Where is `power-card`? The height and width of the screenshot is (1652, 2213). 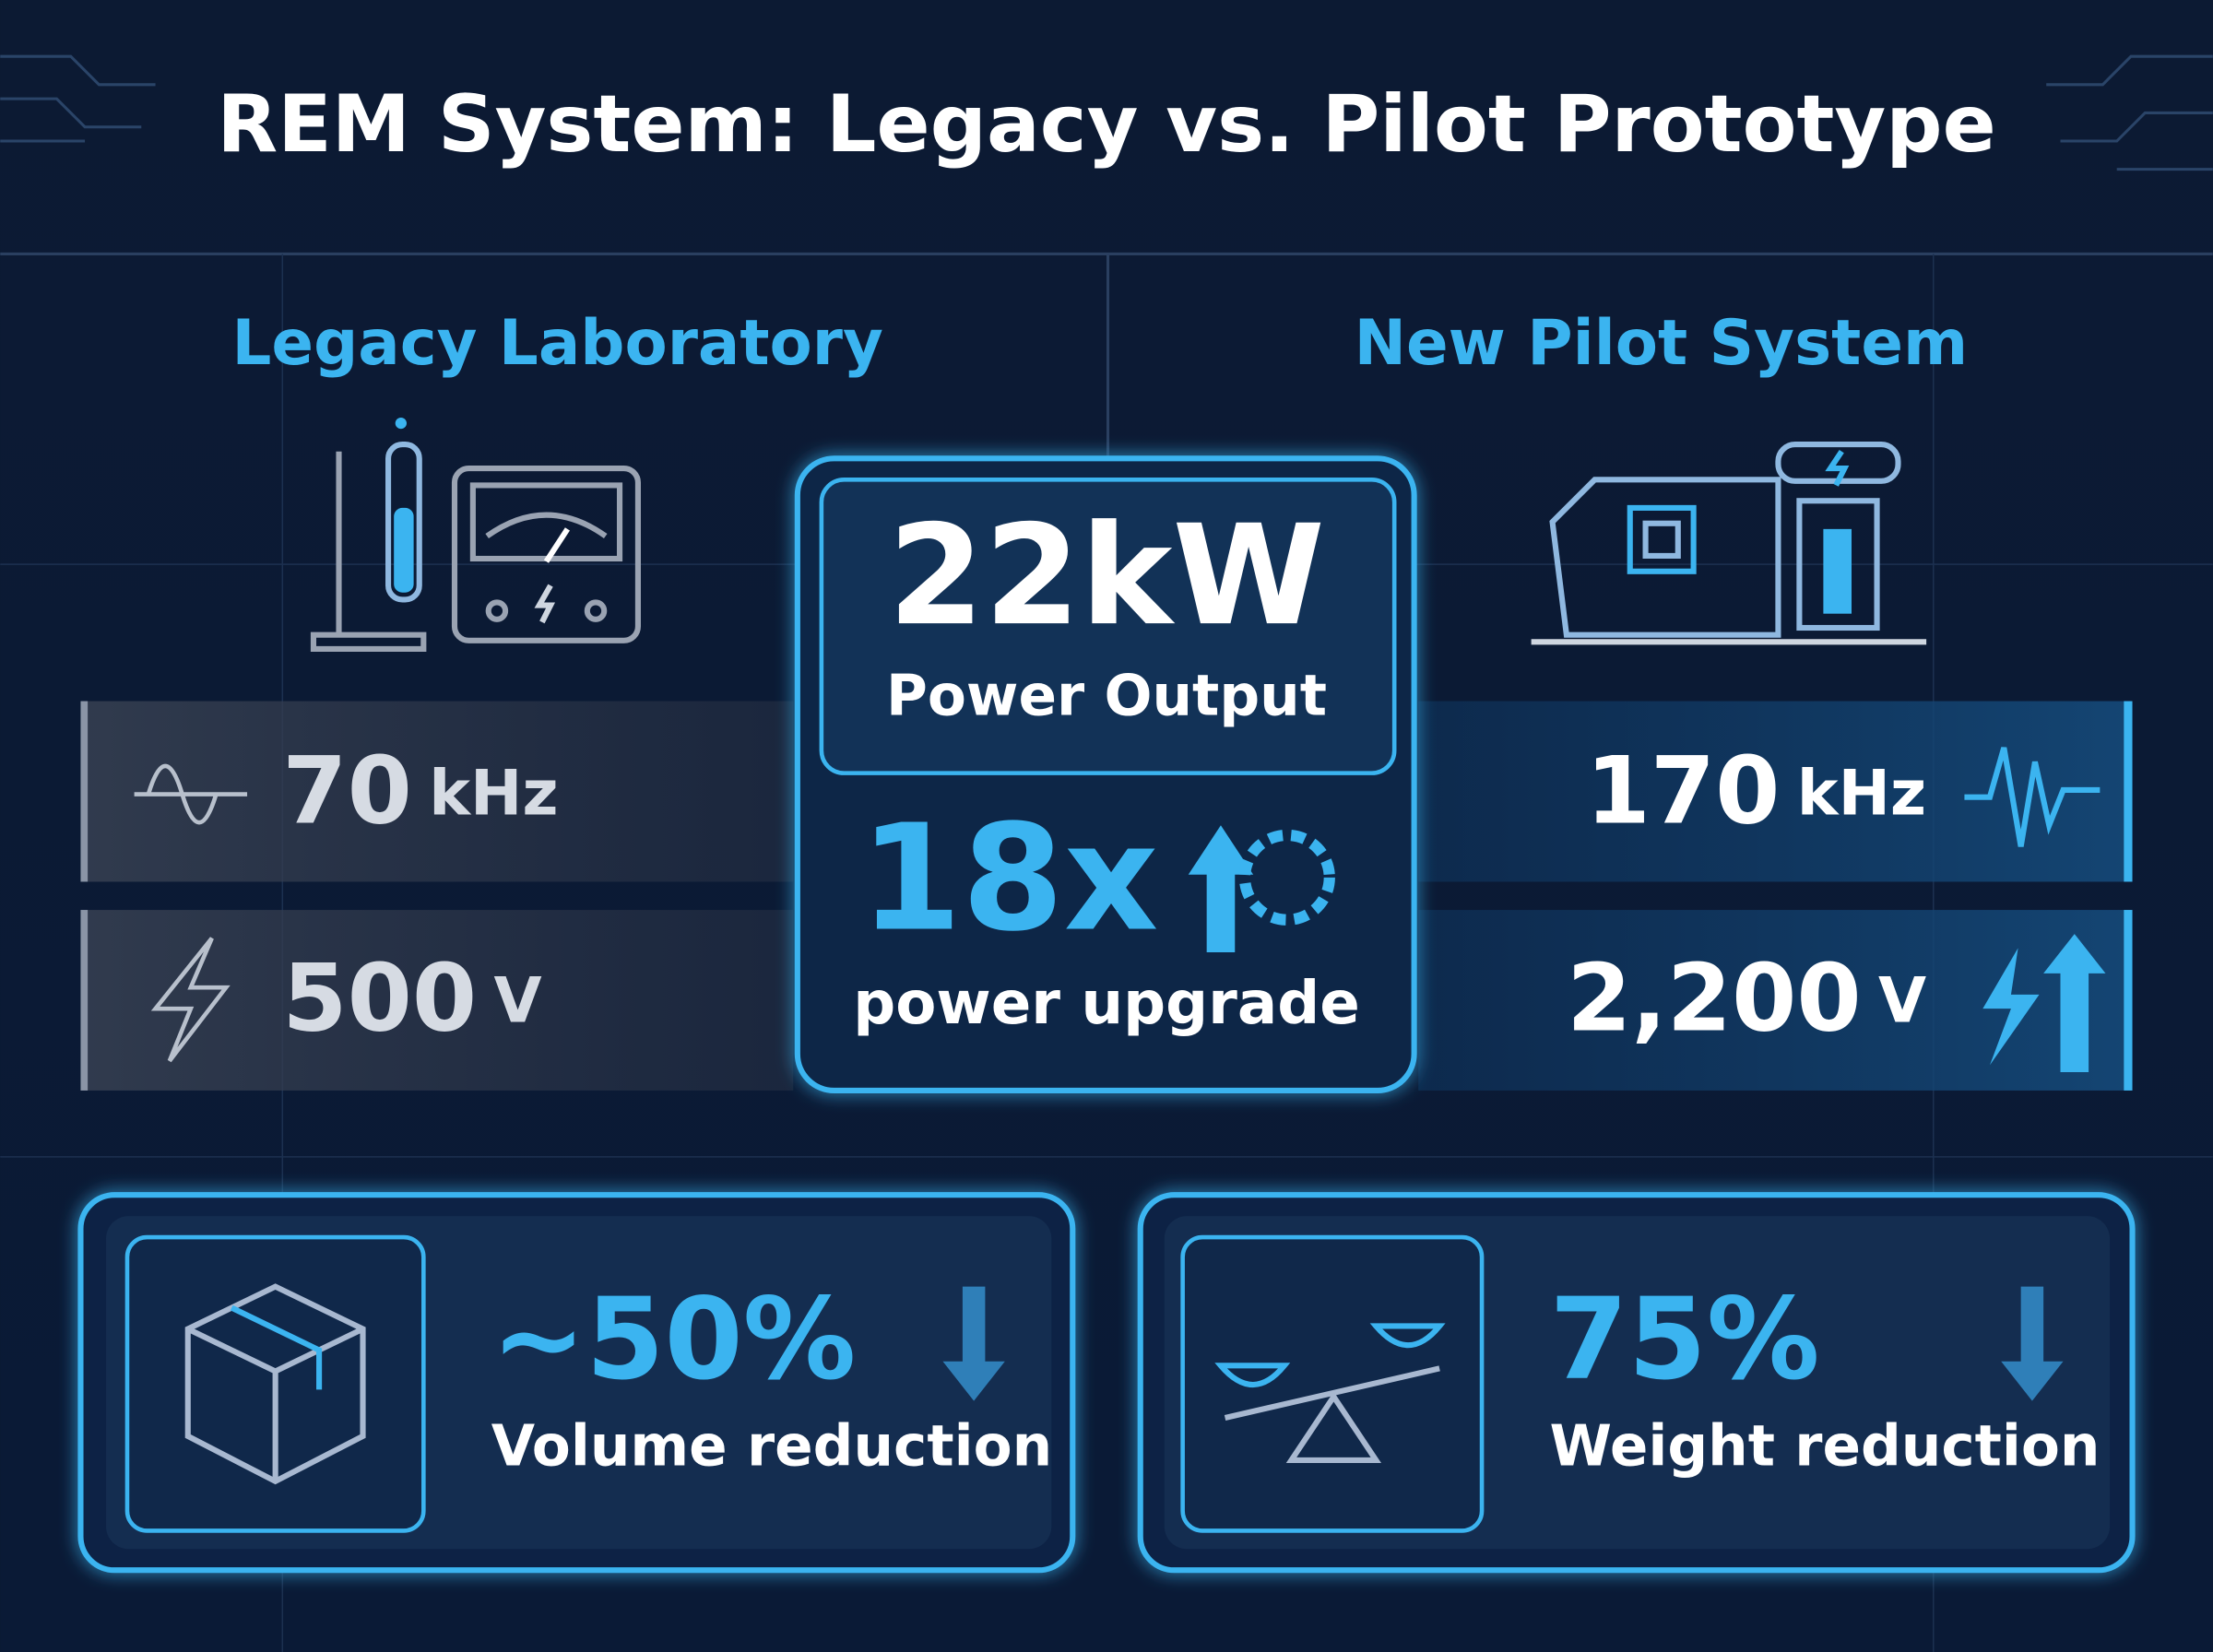 power-card is located at coordinates (1108, 626).